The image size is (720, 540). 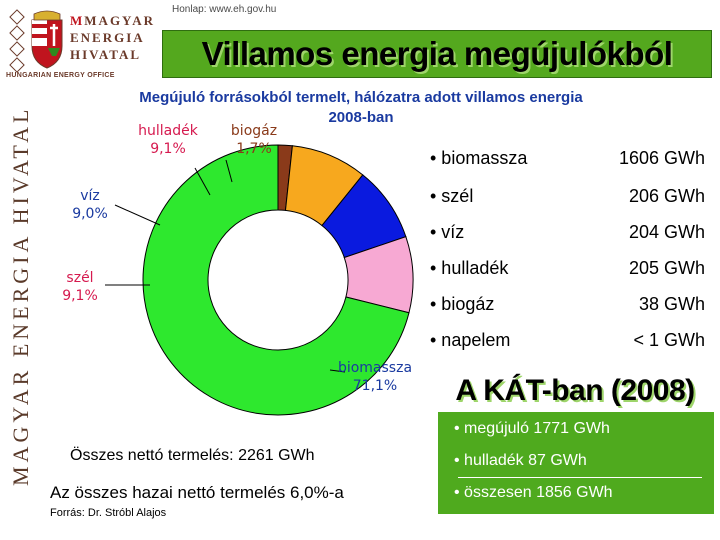 I want to click on list-item-value: 204 GWh, so click(x=666, y=232).